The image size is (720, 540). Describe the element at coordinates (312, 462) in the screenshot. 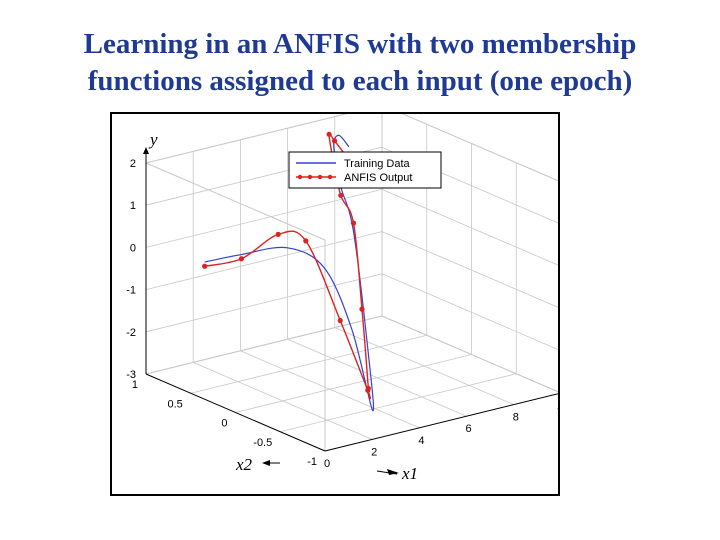

I see `x2-tick-label: -1` at that location.